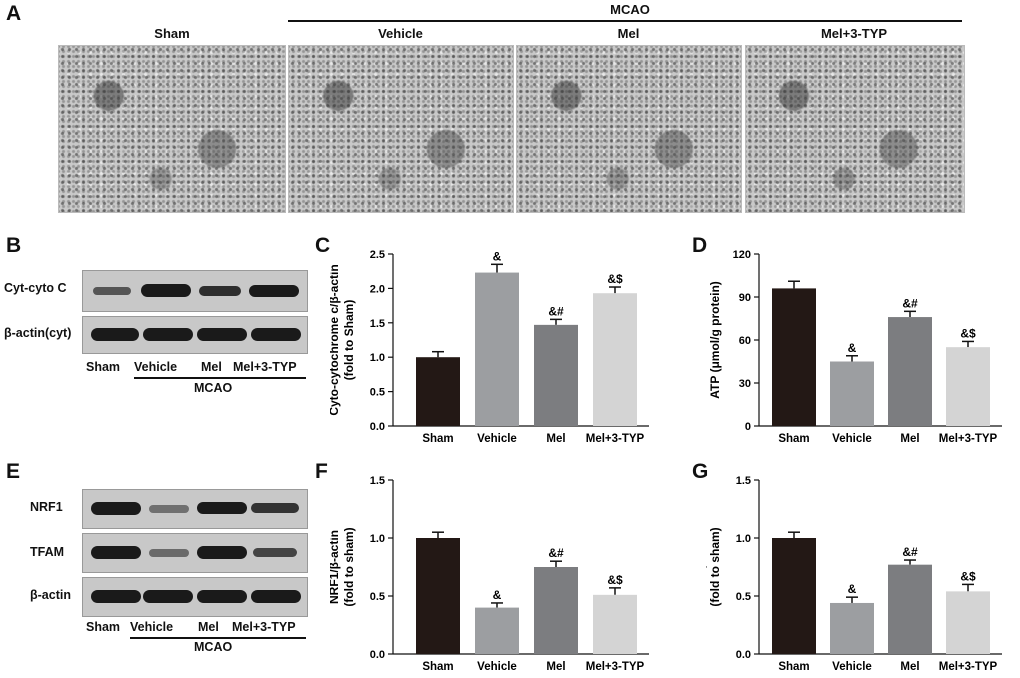  What do you see at coordinates (195, 291) in the screenshot?
I see `blot-strip-cyt-cyto-c` at bounding box center [195, 291].